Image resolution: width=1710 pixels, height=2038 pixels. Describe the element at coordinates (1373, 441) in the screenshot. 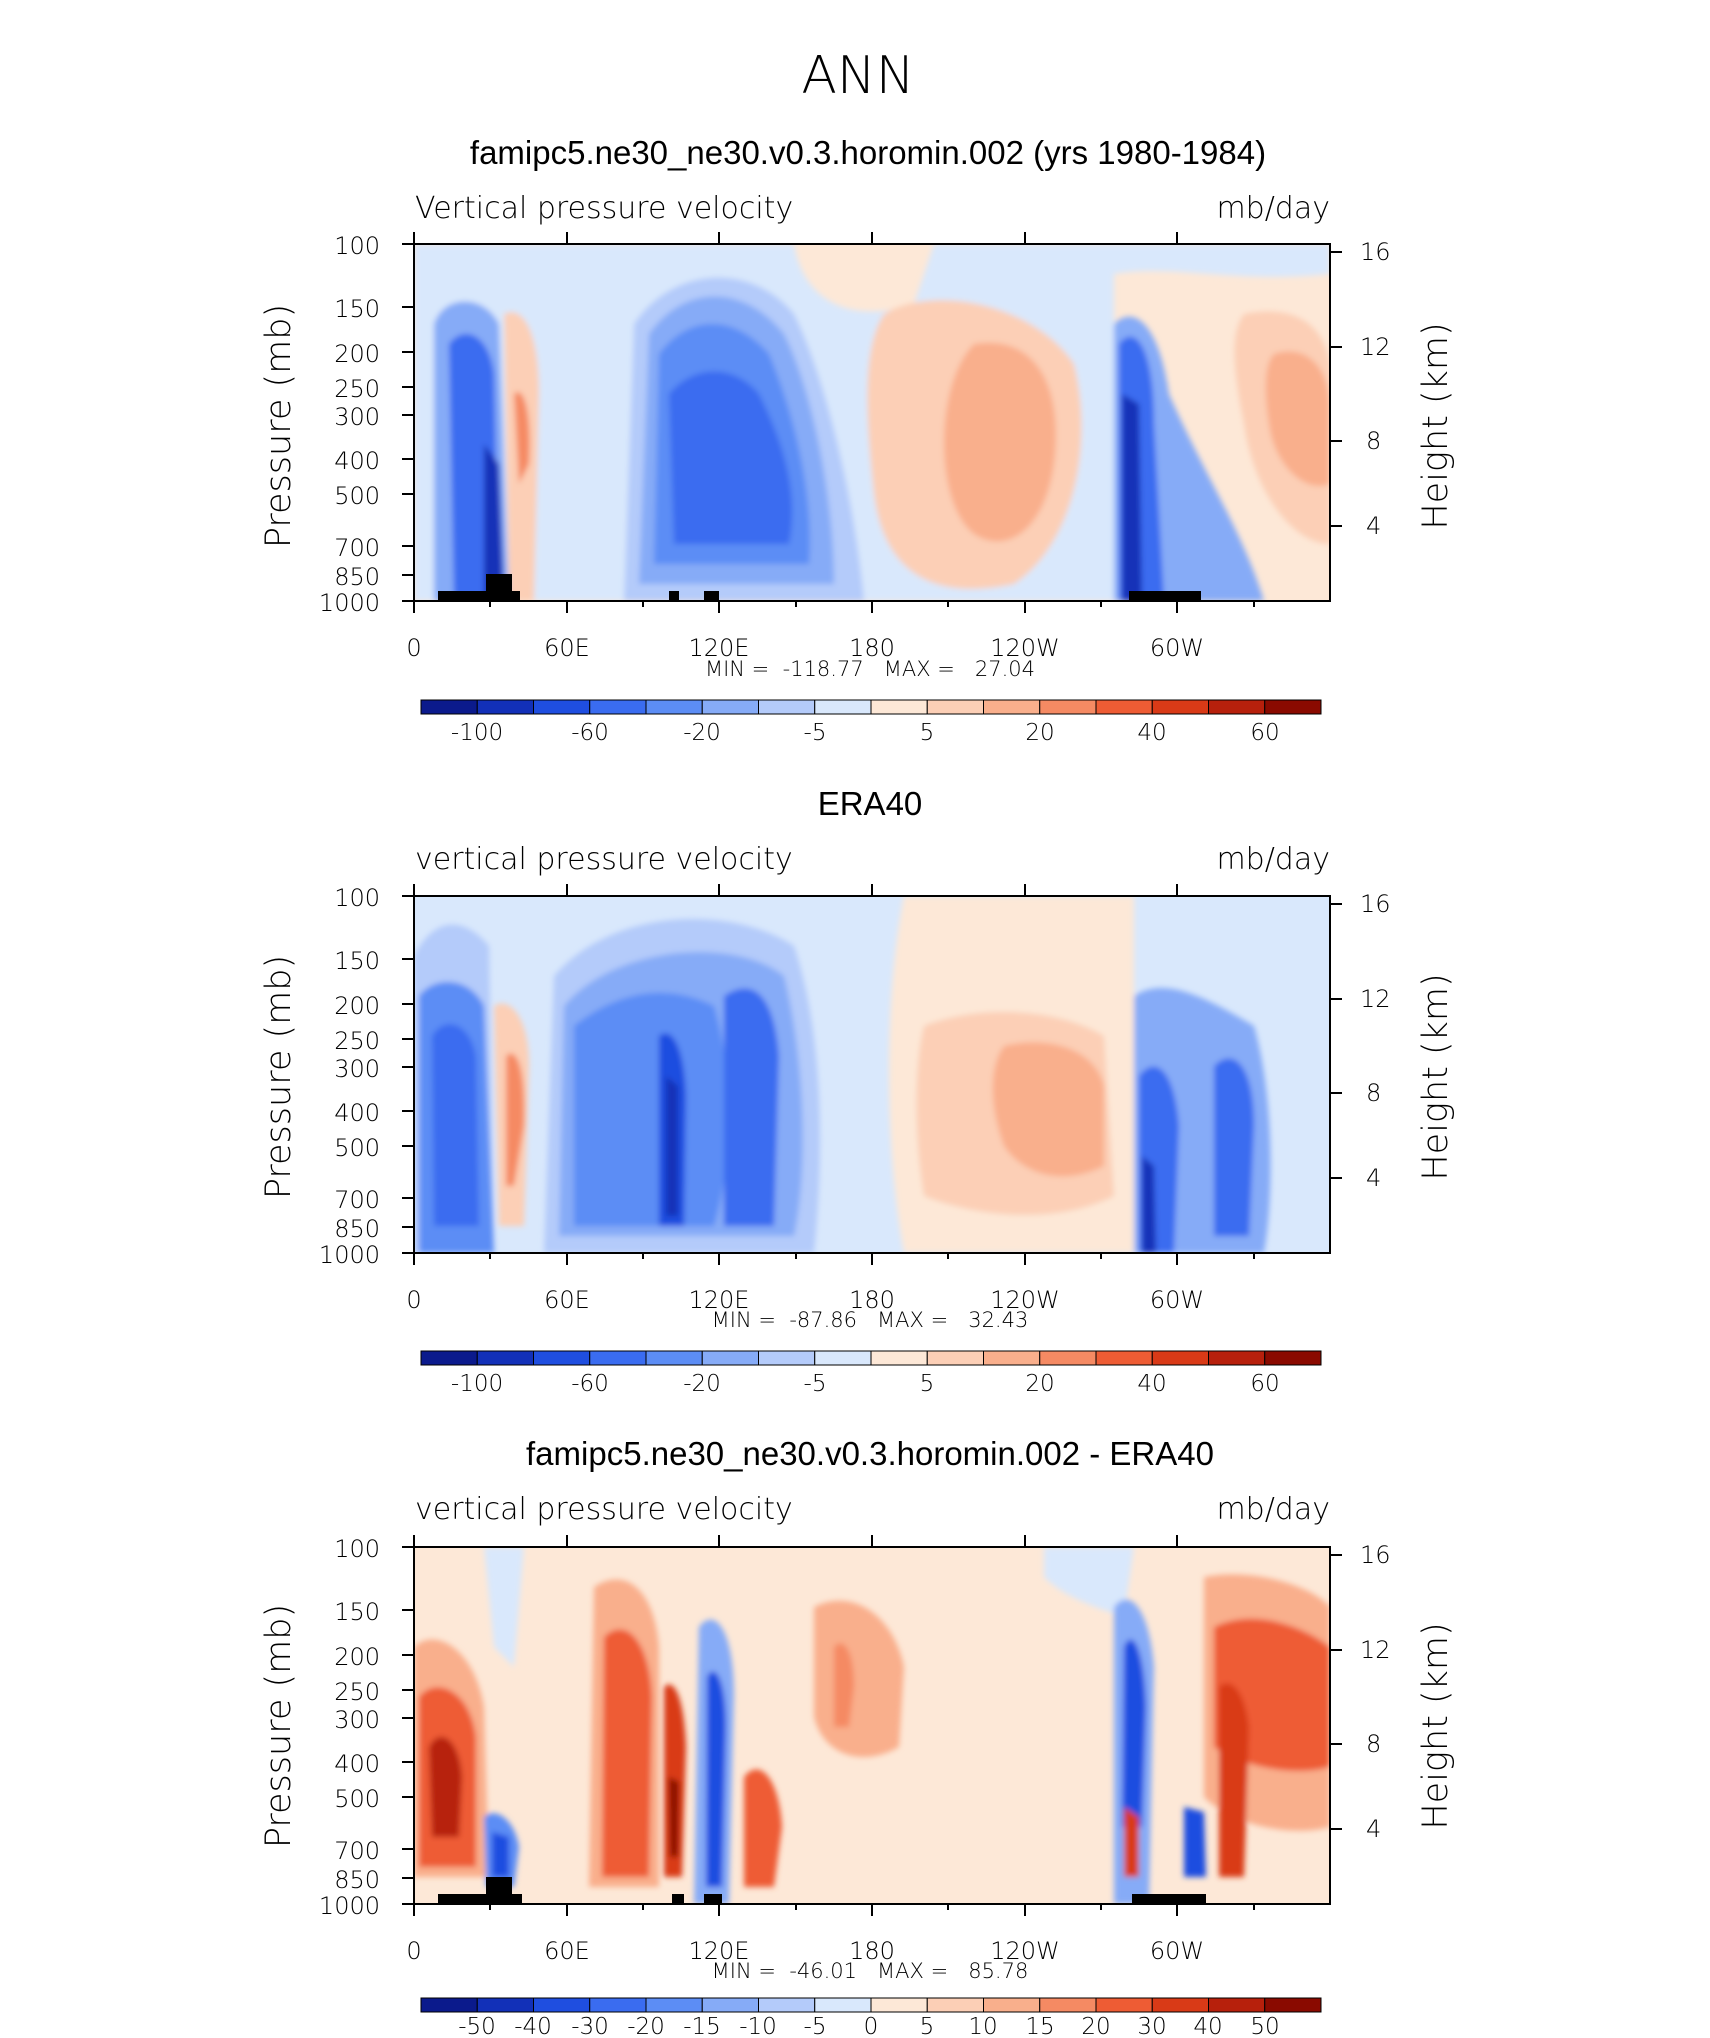

I see `p1-yr-2: 8` at that location.